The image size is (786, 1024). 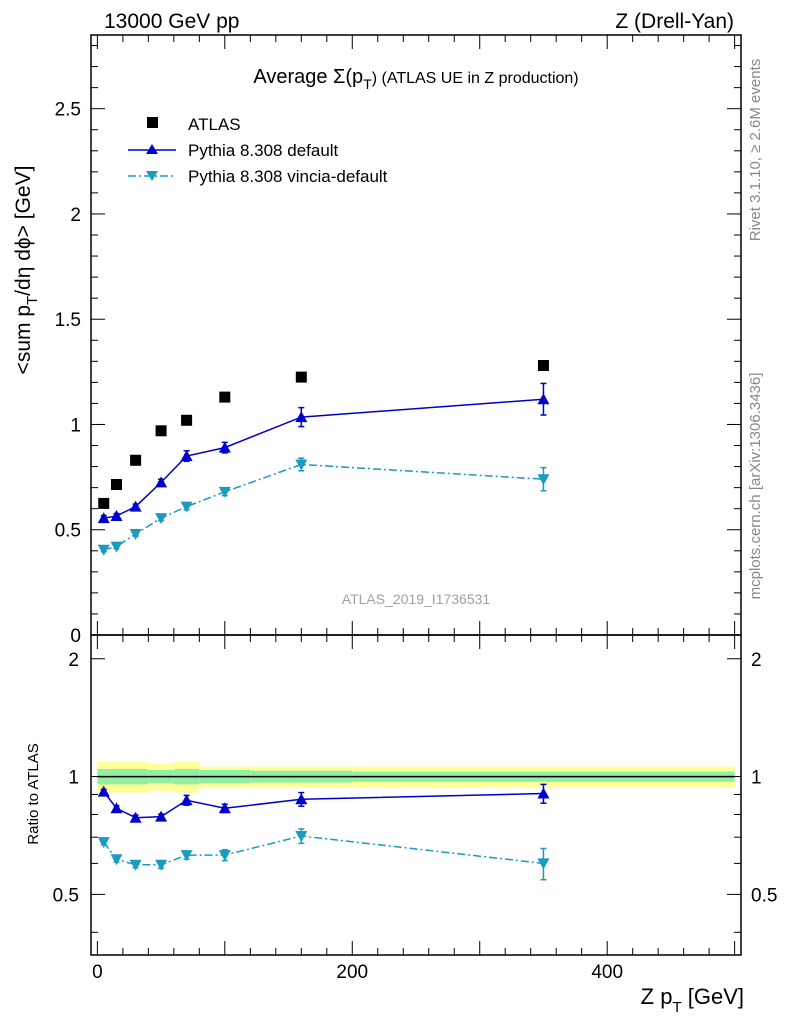 What do you see at coordinates (33, 793) in the screenshot?
I see `ratio-y-axis-label: Ratio to ATLAS` at bounding box center [33, 793].